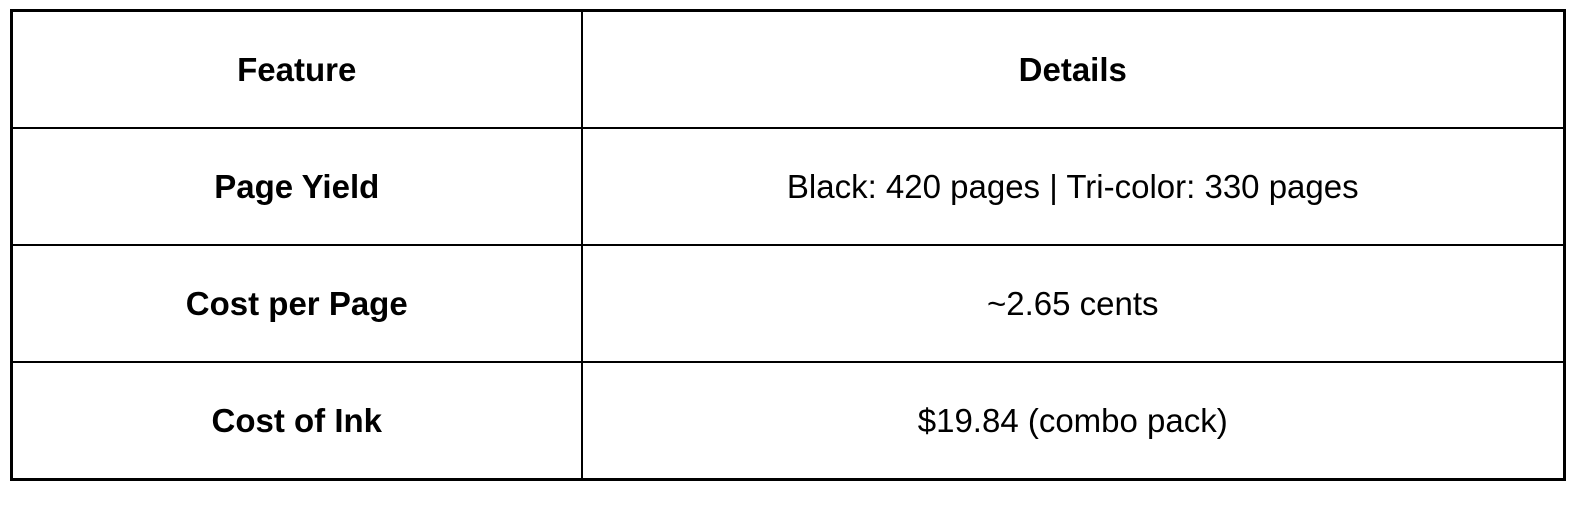  Describe the element at coordinates (296, 186) in the screenshot. I see `feature-cell: Page Yield` at that location.